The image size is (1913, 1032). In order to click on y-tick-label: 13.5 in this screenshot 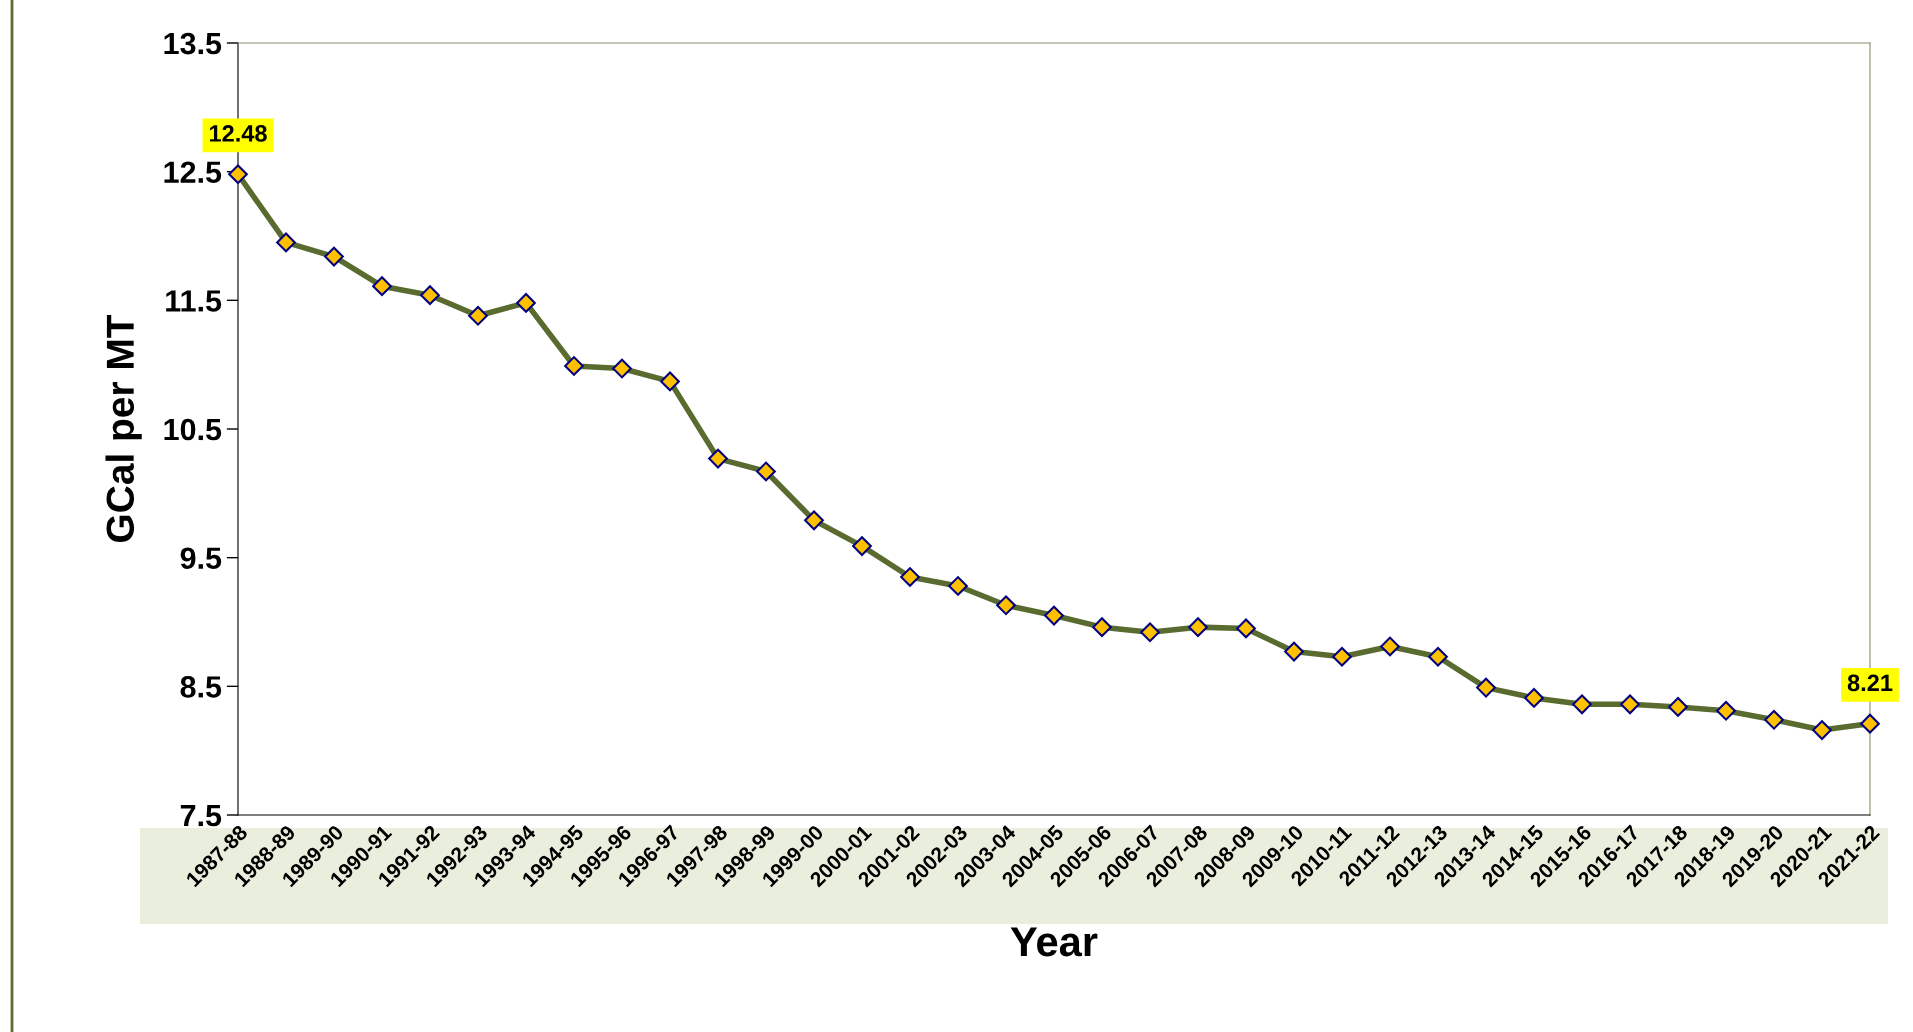, I will do `click(193, 43)`.